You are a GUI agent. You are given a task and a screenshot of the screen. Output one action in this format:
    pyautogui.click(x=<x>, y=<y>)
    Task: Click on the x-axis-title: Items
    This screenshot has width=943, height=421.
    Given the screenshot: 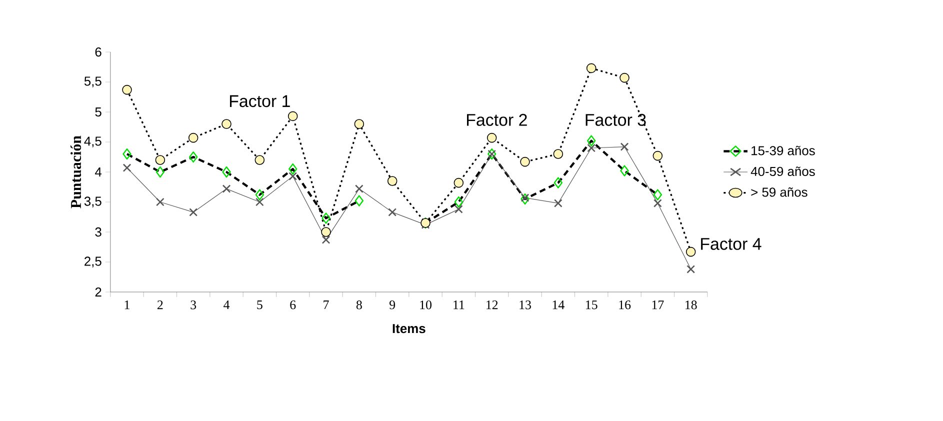 What is the action you would take?
    pyautogui.click(x=409, y=329)
    